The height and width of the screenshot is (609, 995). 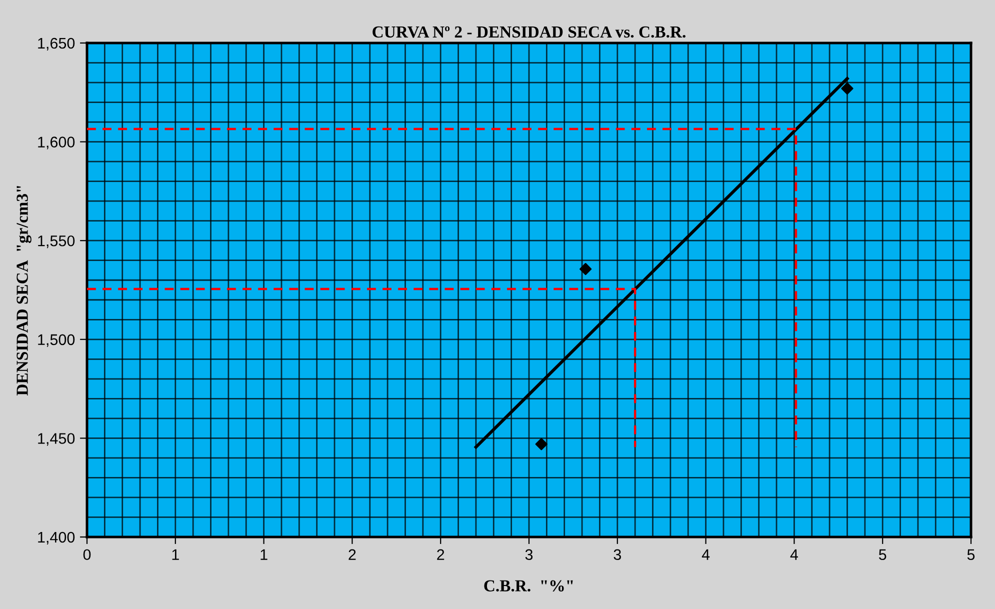 I want to click on y-tick-label: 1,600, so click(x=56, y=143).